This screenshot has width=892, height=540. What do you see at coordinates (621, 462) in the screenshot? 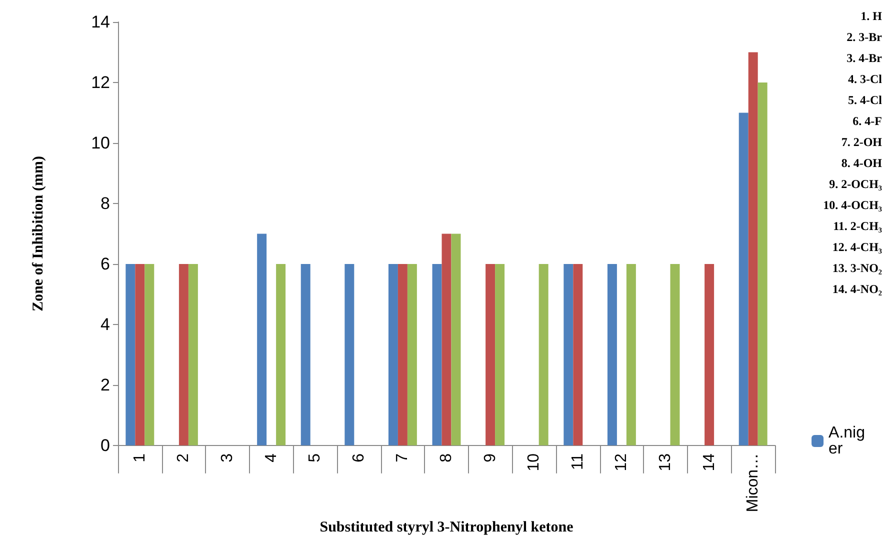
I see `x-tick-label: 12` at bounding box center [621, 462].